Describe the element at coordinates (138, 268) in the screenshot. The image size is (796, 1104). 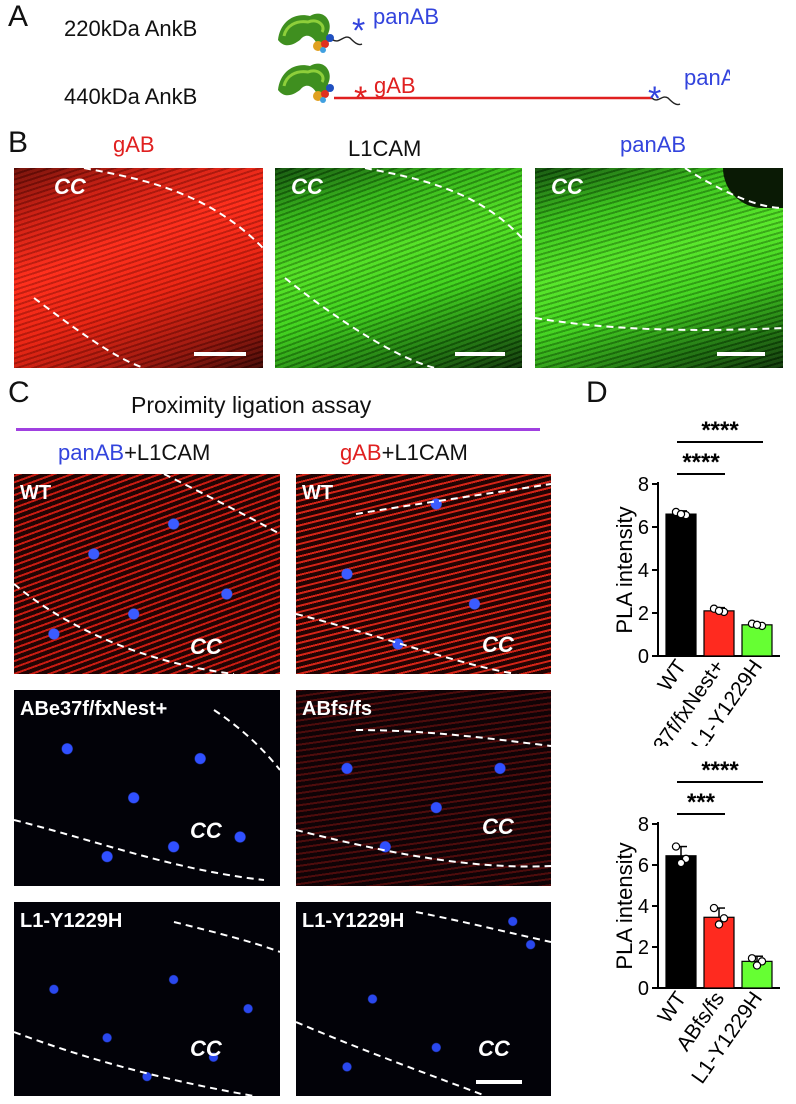
I see `micrograph-b-gab: CC` at that location.